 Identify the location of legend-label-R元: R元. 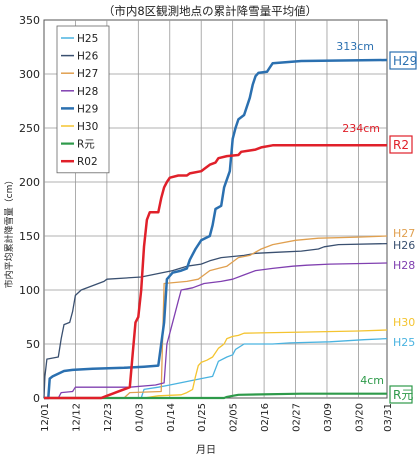
(86, 145).